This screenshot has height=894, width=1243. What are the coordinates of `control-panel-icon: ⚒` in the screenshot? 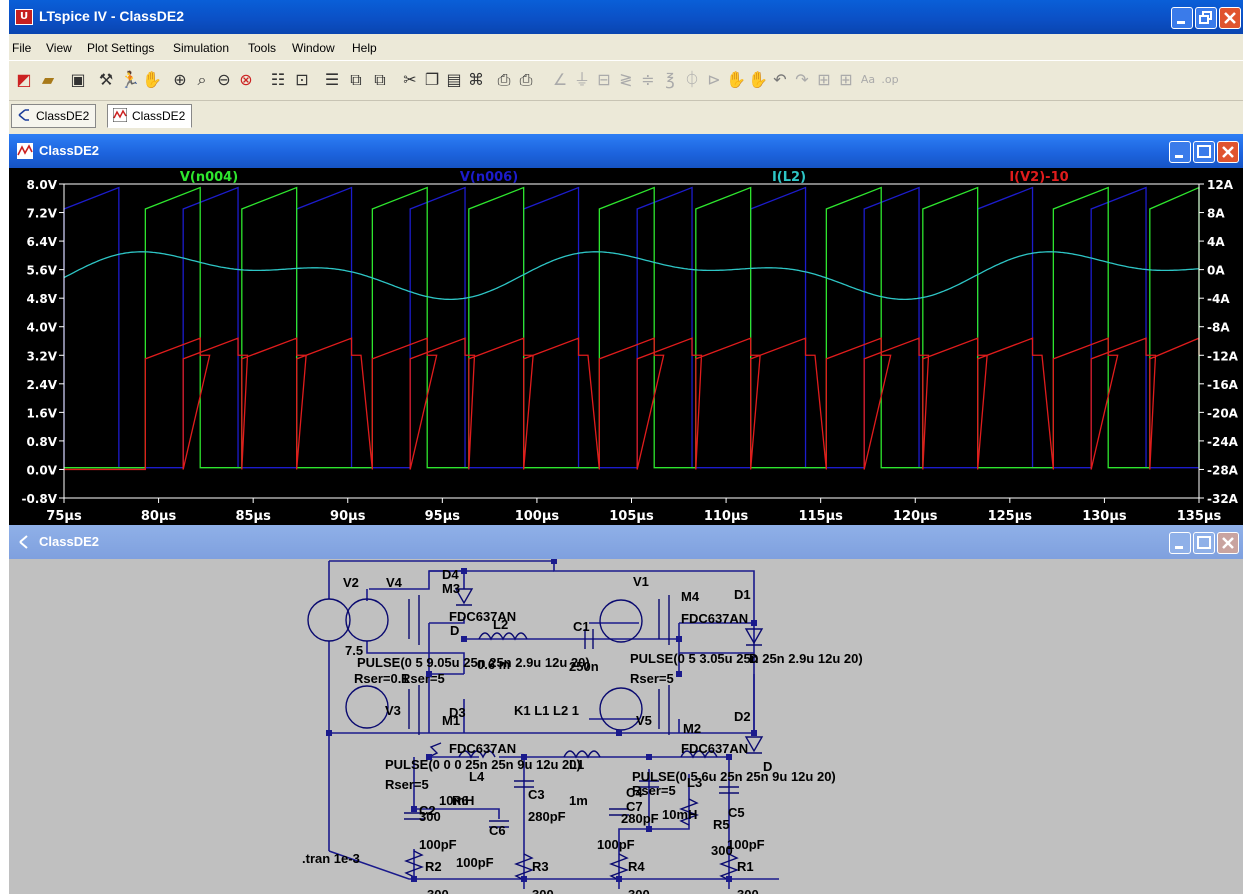 It's located at (106, 79).